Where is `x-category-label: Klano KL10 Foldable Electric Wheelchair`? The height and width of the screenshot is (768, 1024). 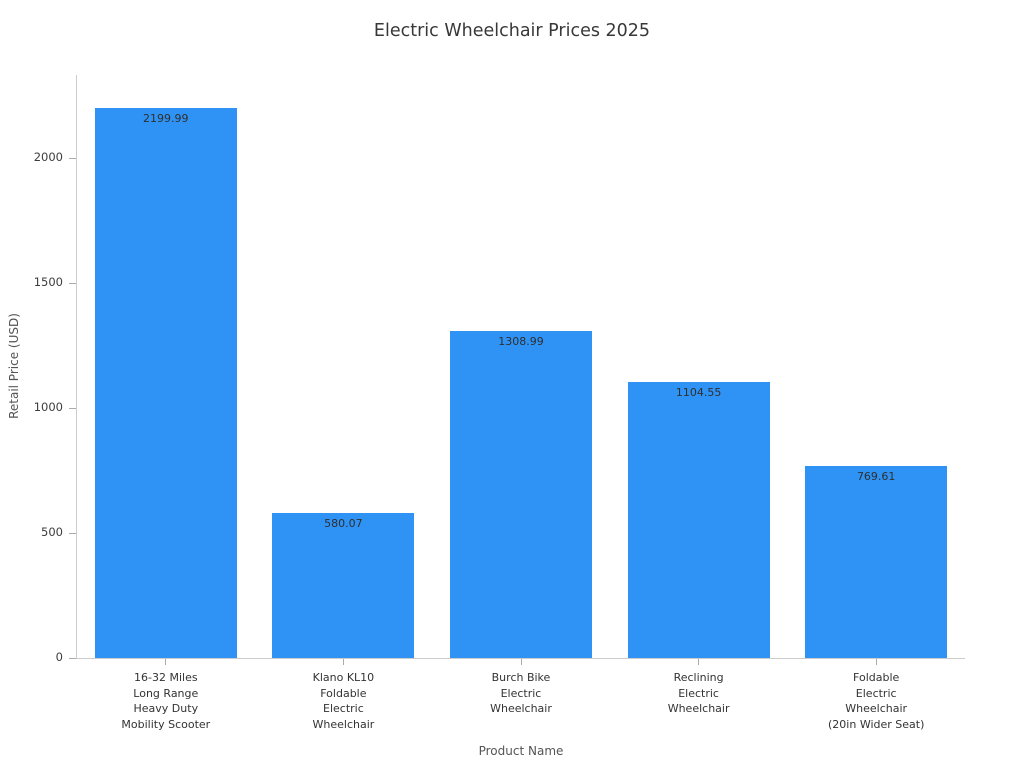
x-category-label: Klano KL10 Foldable Electric Wheelchair is located at coordinates (343, 701).